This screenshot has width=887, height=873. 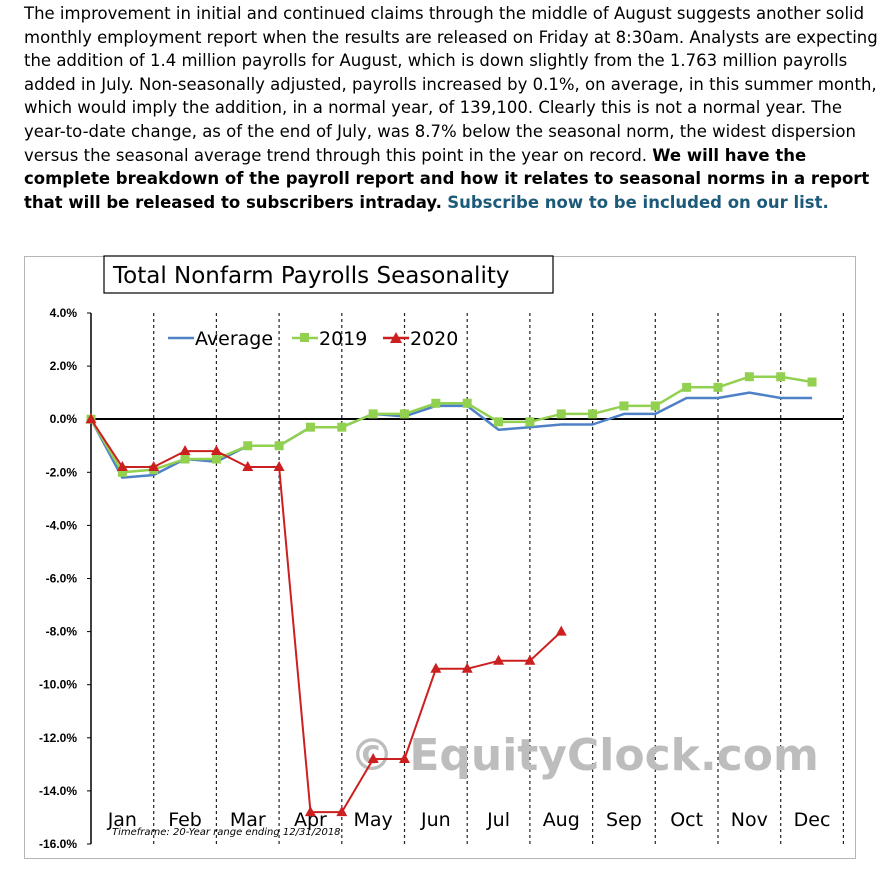 I want to click on month-label: Jun, so click(x=435, y=820).